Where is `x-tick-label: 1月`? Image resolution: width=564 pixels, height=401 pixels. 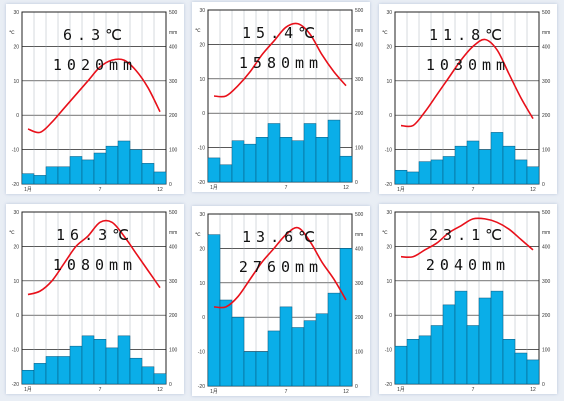
x-tick-label: 1月 is located at coordinates (214, 392).